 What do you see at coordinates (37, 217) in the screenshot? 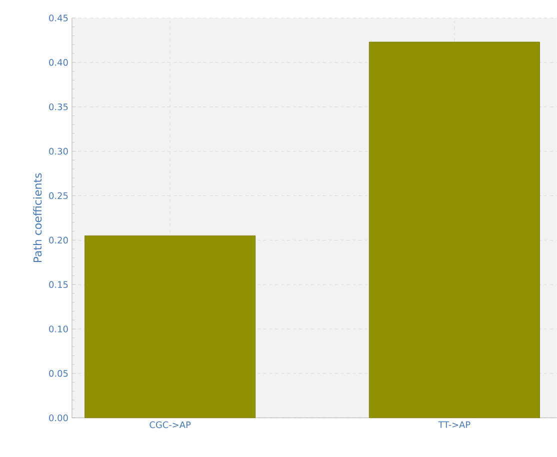
I see `y-axis-title: Path coefficients` at bounding box center [37, 217].